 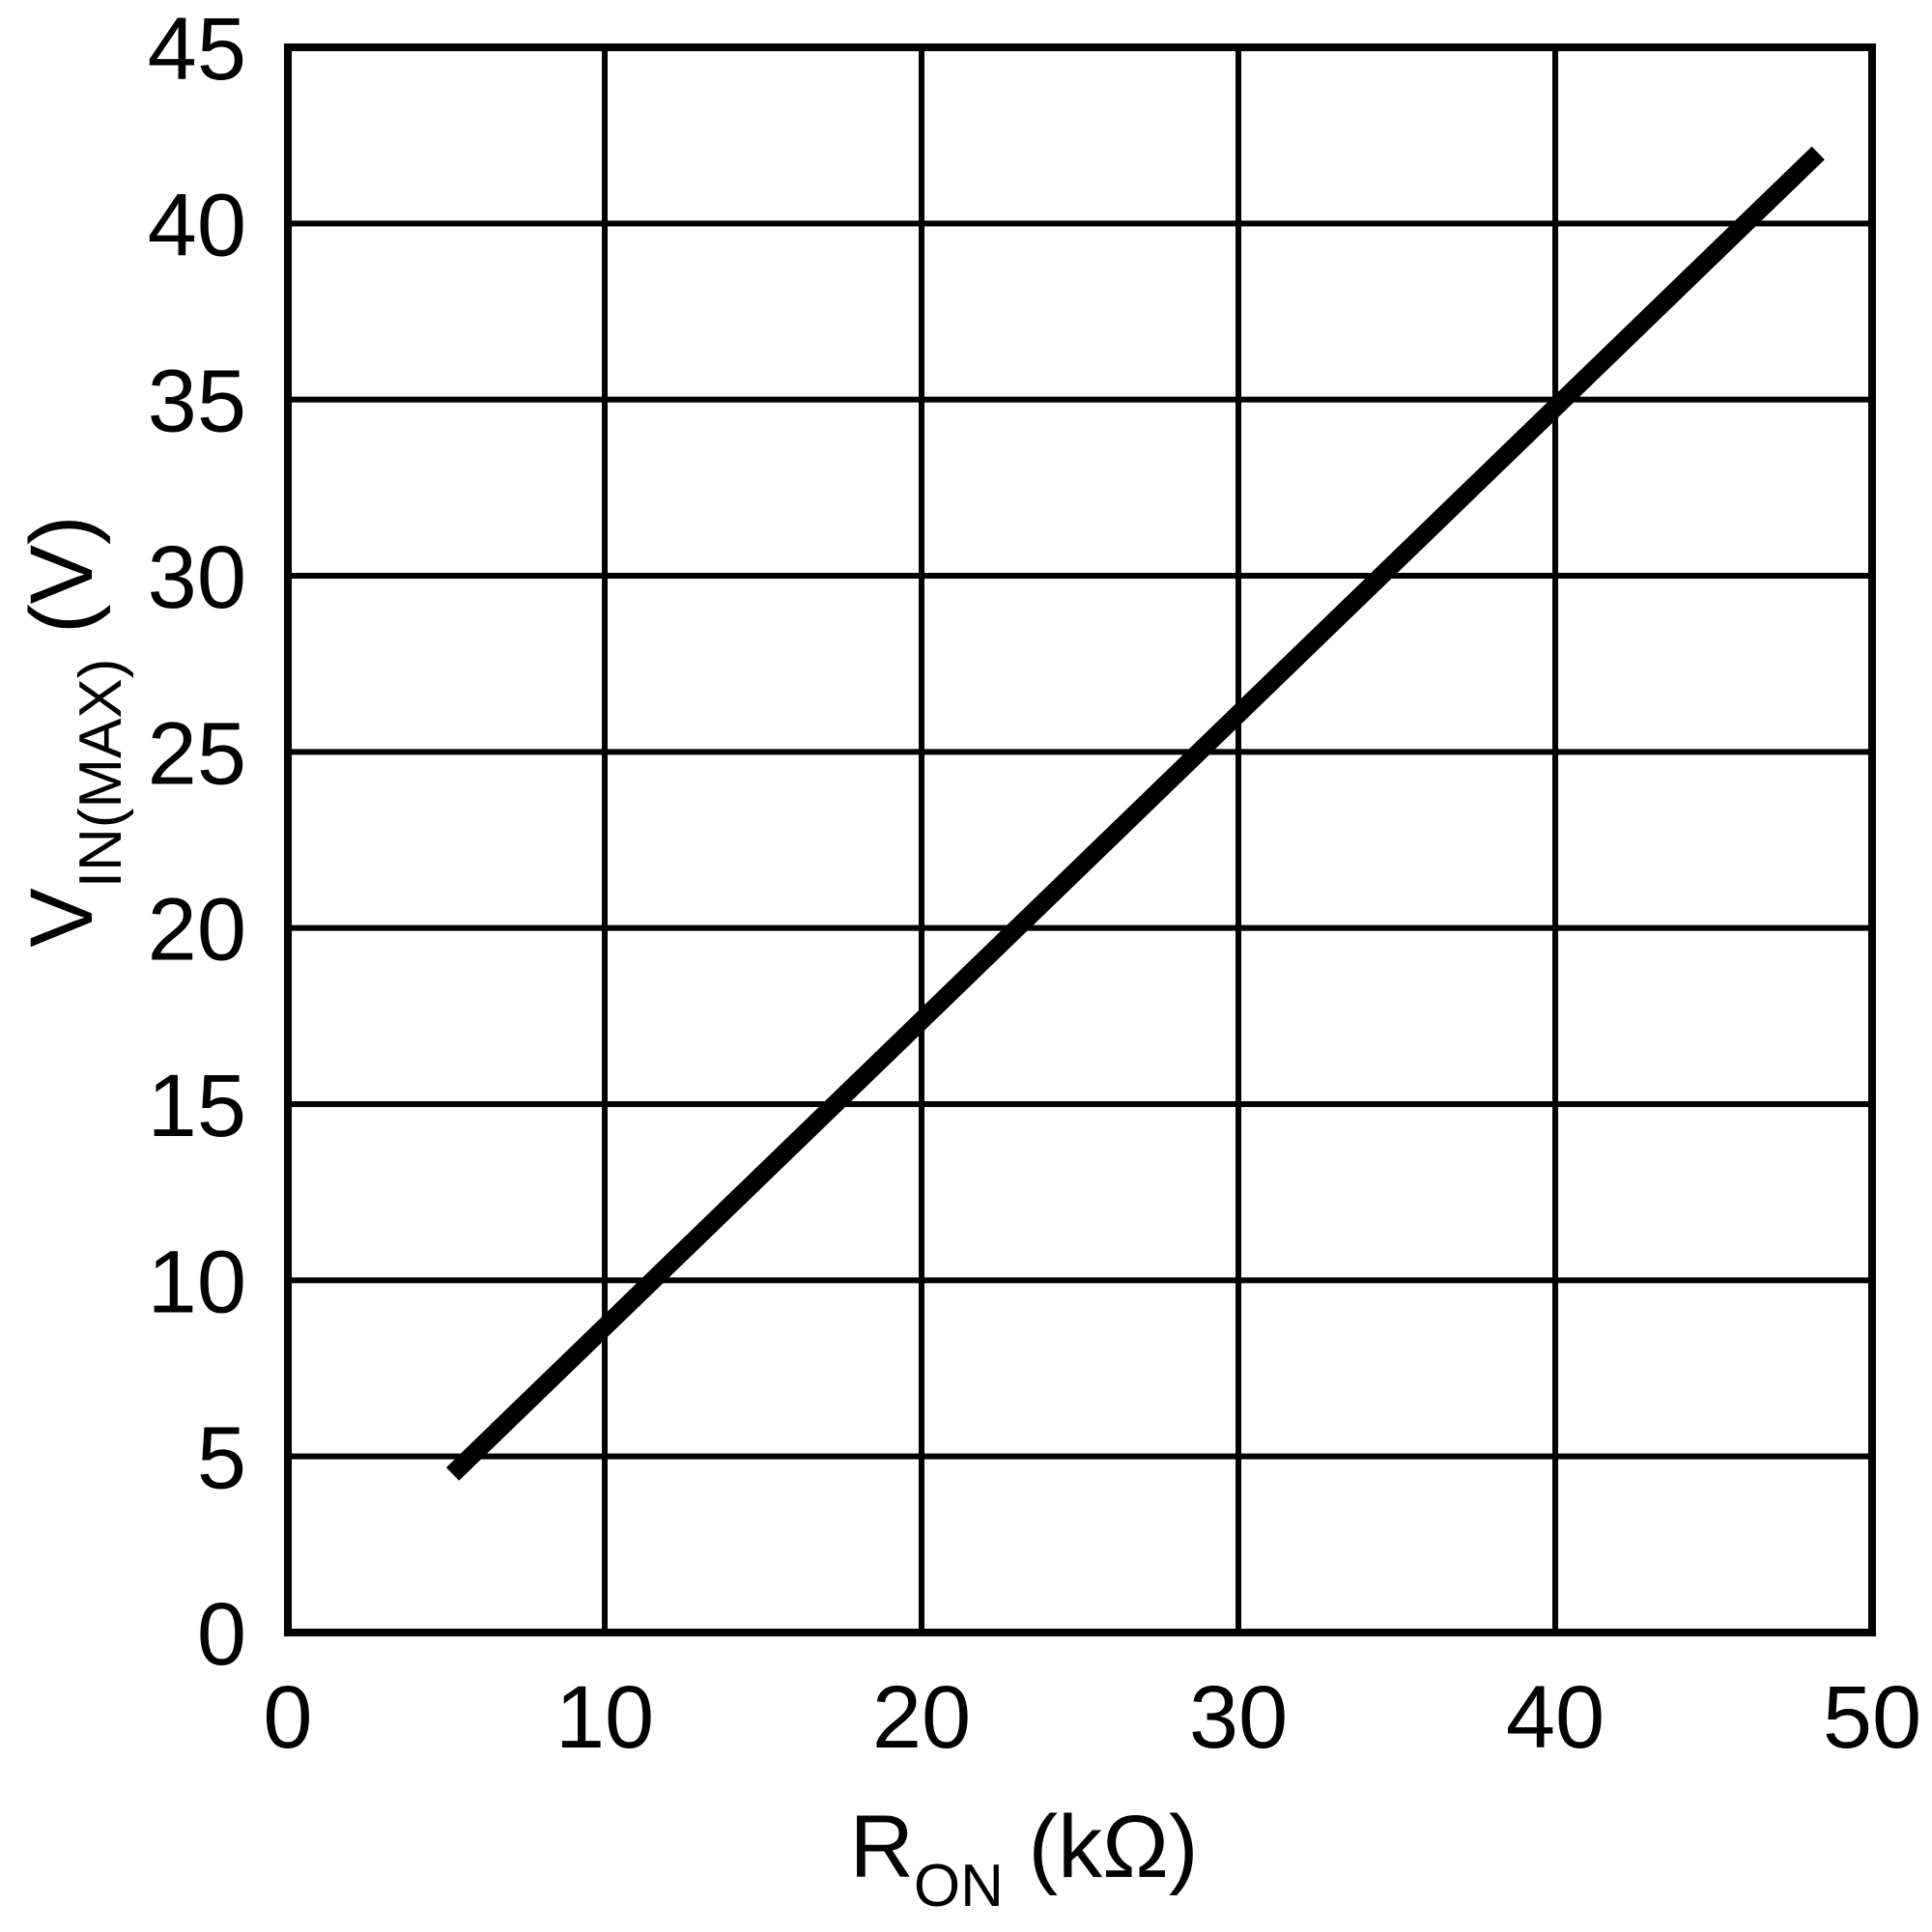 What do you see at coordinates (1092, 1717) in the screenshot?
I see `x-tick-labels: 0 10 20 30 40 50` at bounding box center [1092, 1717].